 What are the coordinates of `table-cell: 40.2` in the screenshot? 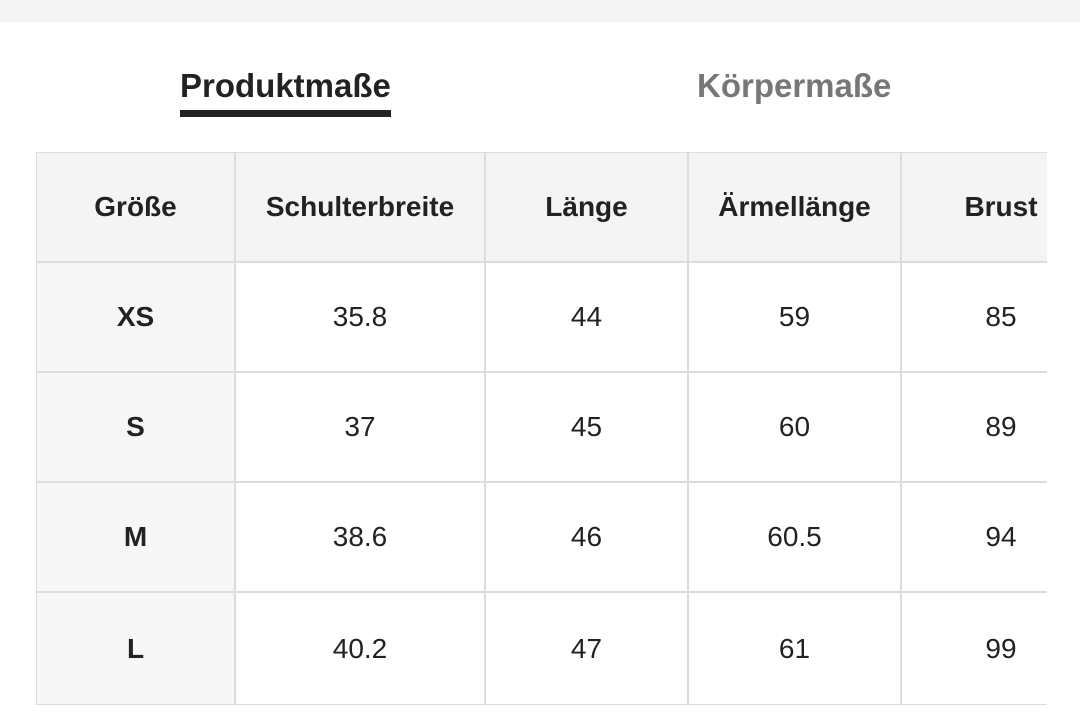 It's located at (360, 648).